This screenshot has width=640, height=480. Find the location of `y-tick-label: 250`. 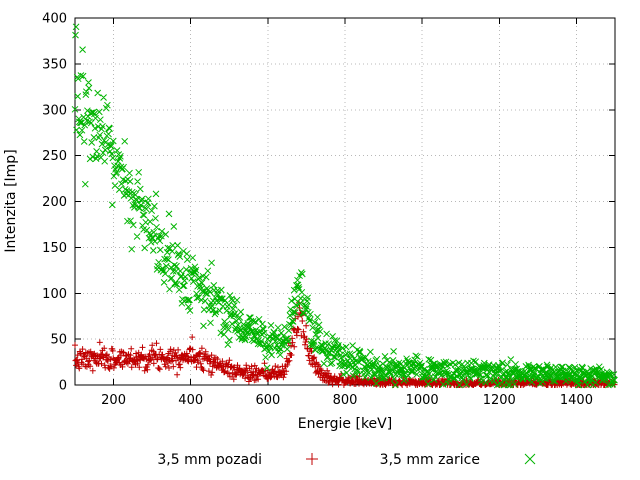

y-tick-label: 250 is located at coordinates (54, 156).